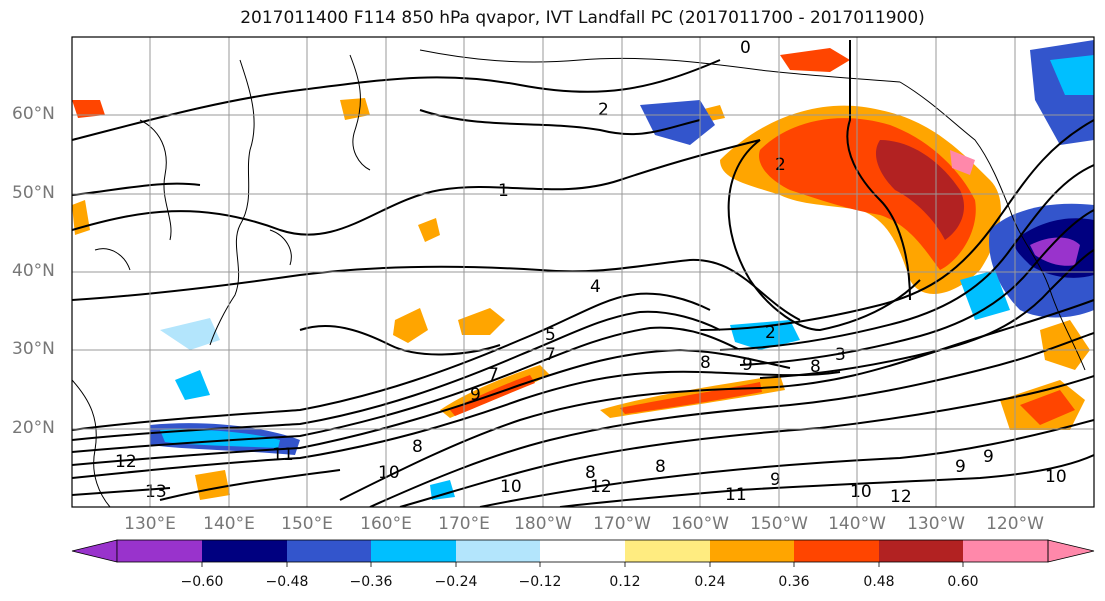  What do you see at coordinates (857, 524) in the screenshot?
I see `lon-label: 140°W` at bounding box center [857, 524].